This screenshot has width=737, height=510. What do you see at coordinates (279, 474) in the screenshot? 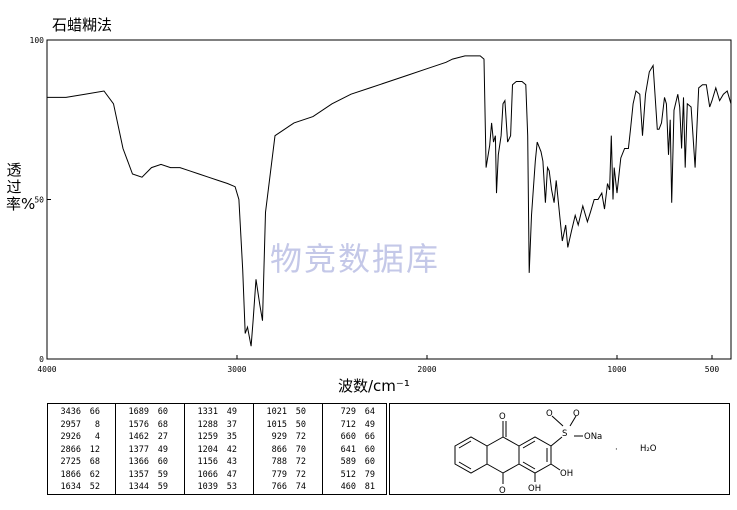
I see `peak-wavenumber: 779` at bounding box center [279, 474].